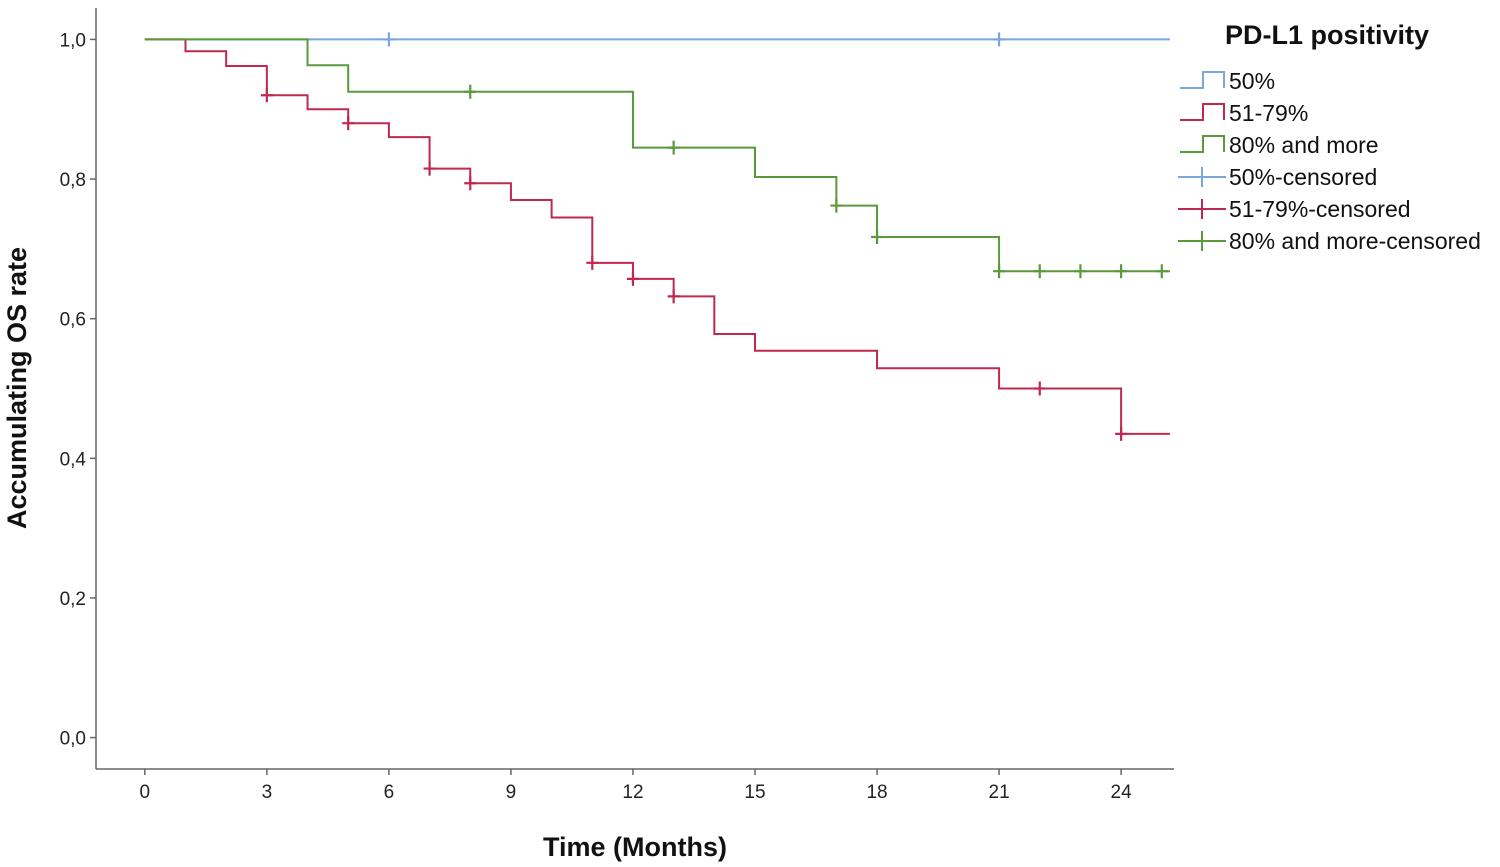  I want to click on x-tick-label: 6, so click(389, 792).